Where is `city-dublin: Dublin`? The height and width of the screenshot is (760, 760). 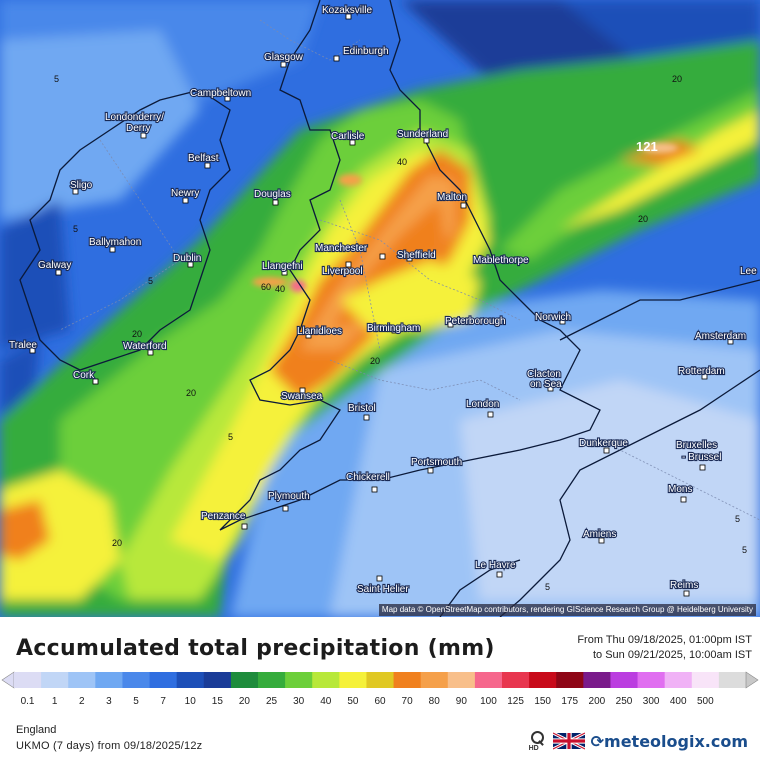 city-dublin: Dublin is located at coordinates (187, 260).